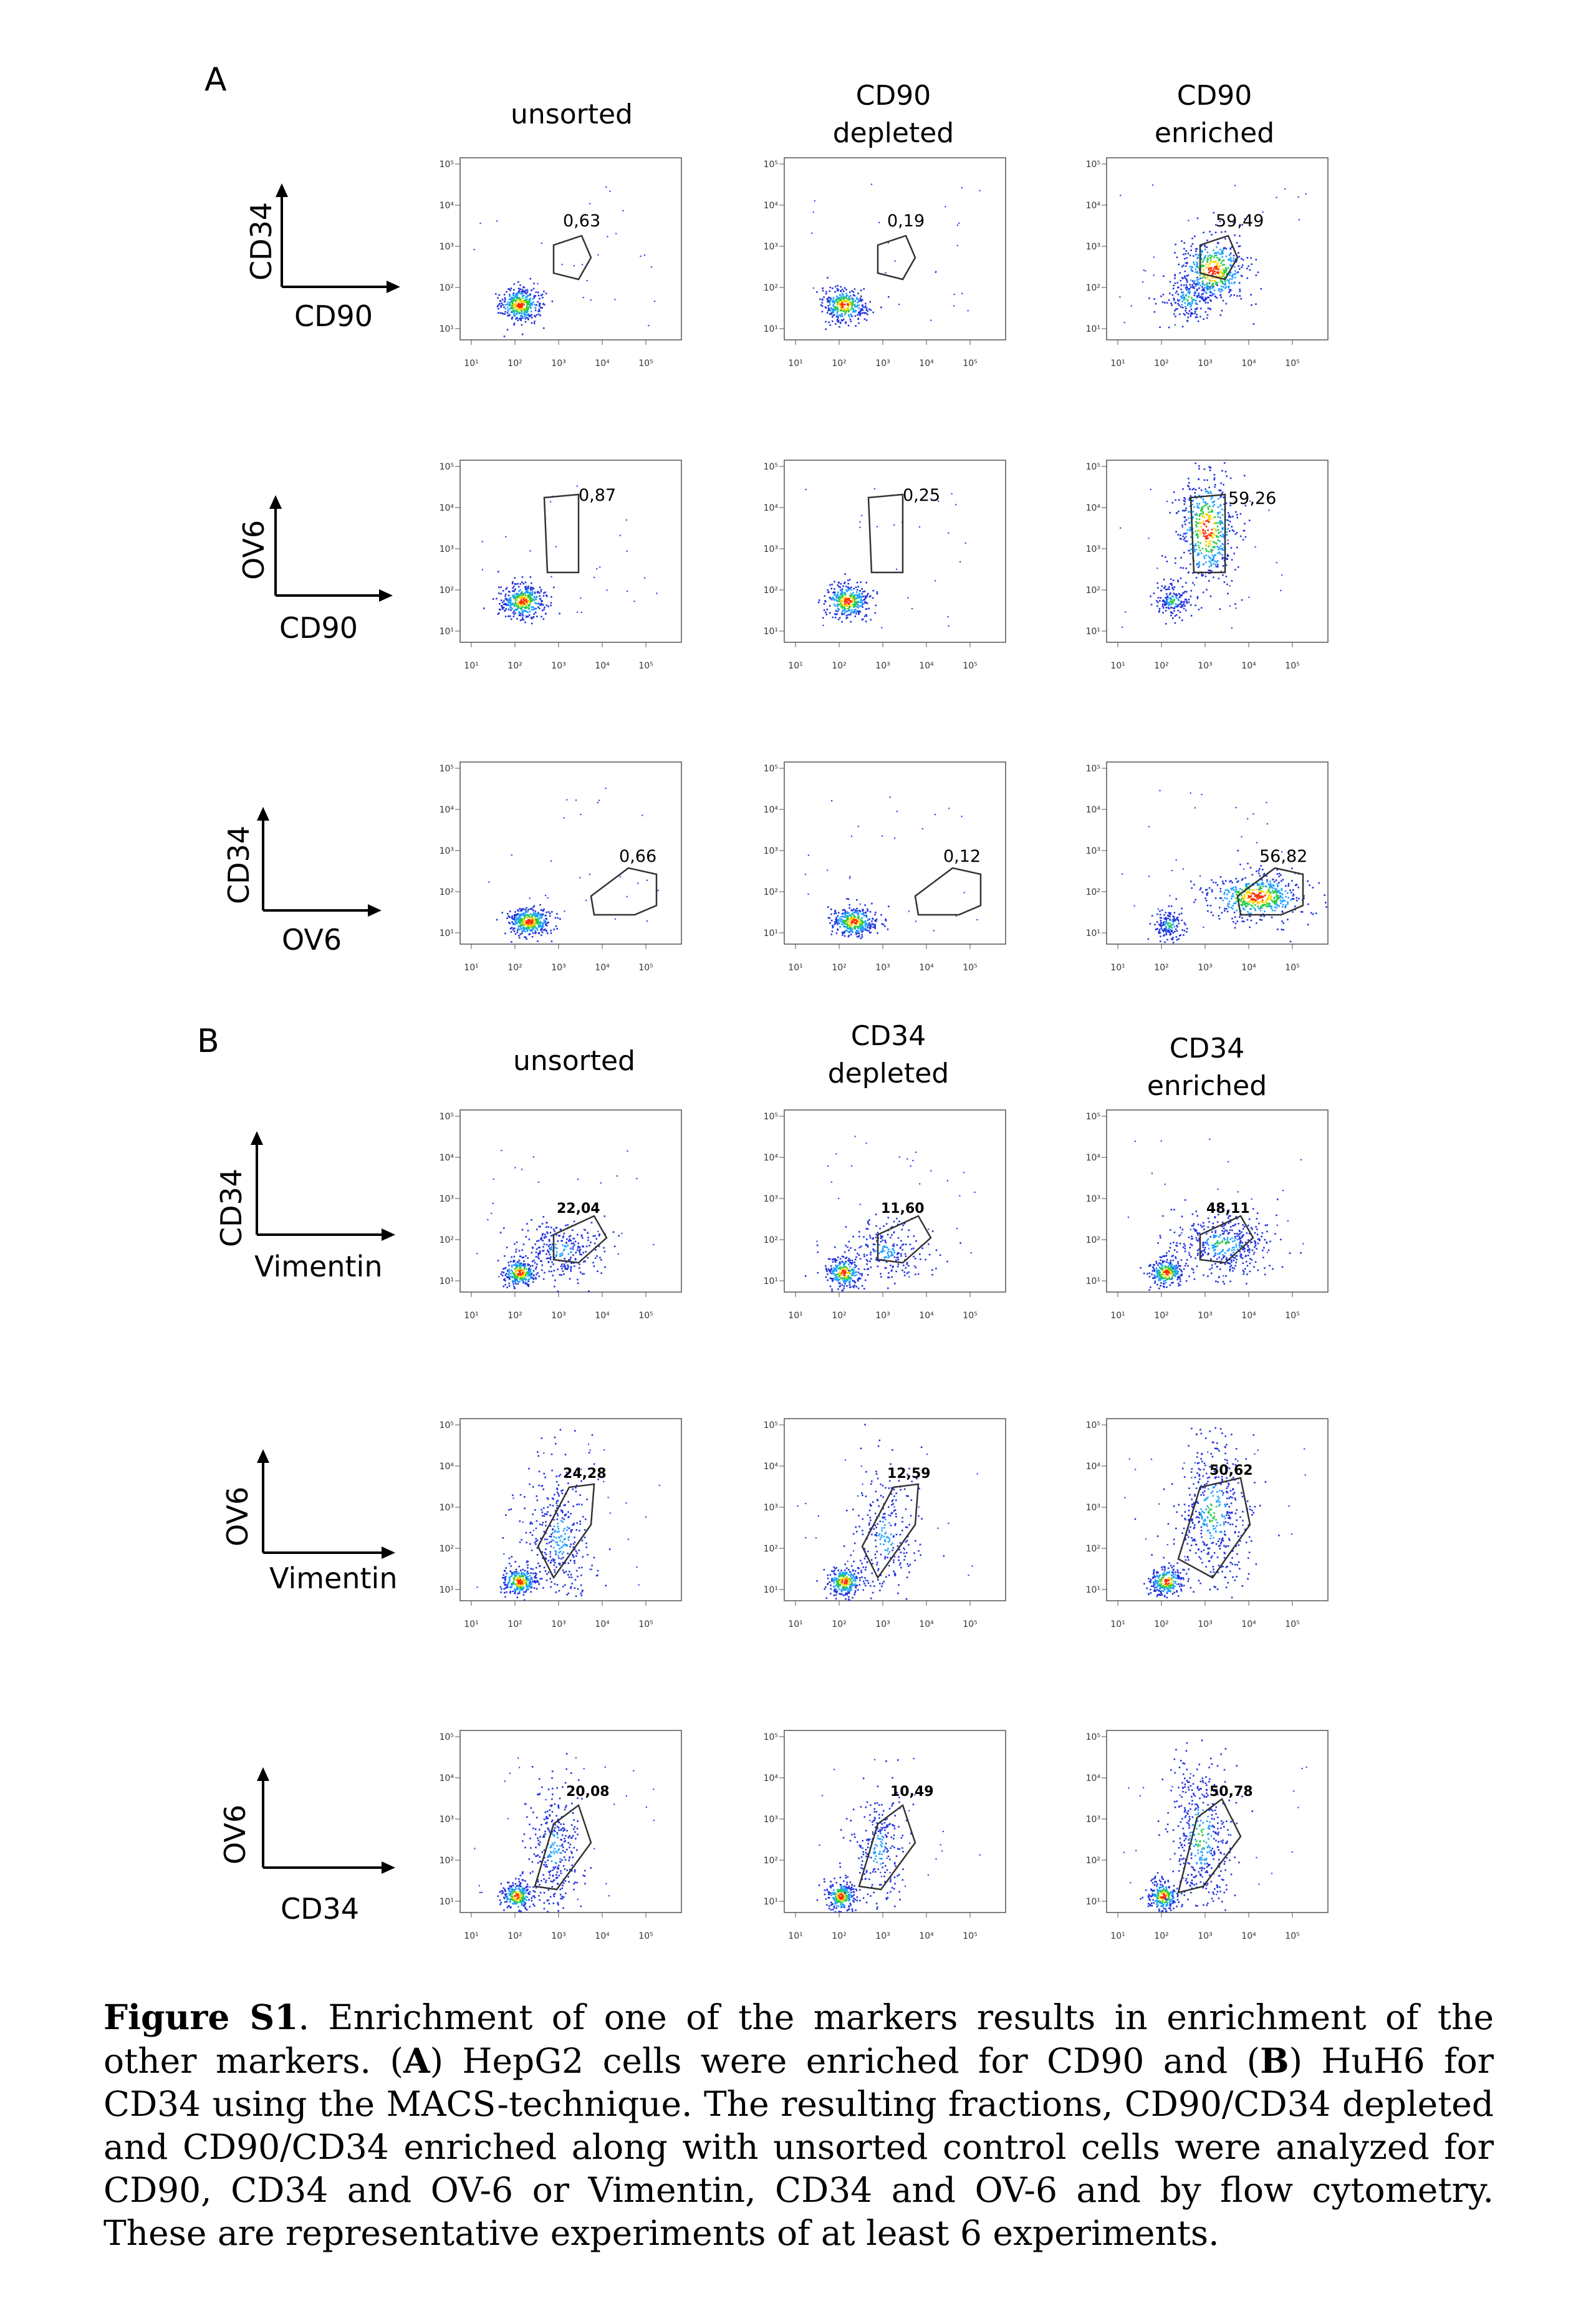  Describe the element at coordinates (1283, 857) in the screenshot. I see `gate-percentage: 56,82` at that location.